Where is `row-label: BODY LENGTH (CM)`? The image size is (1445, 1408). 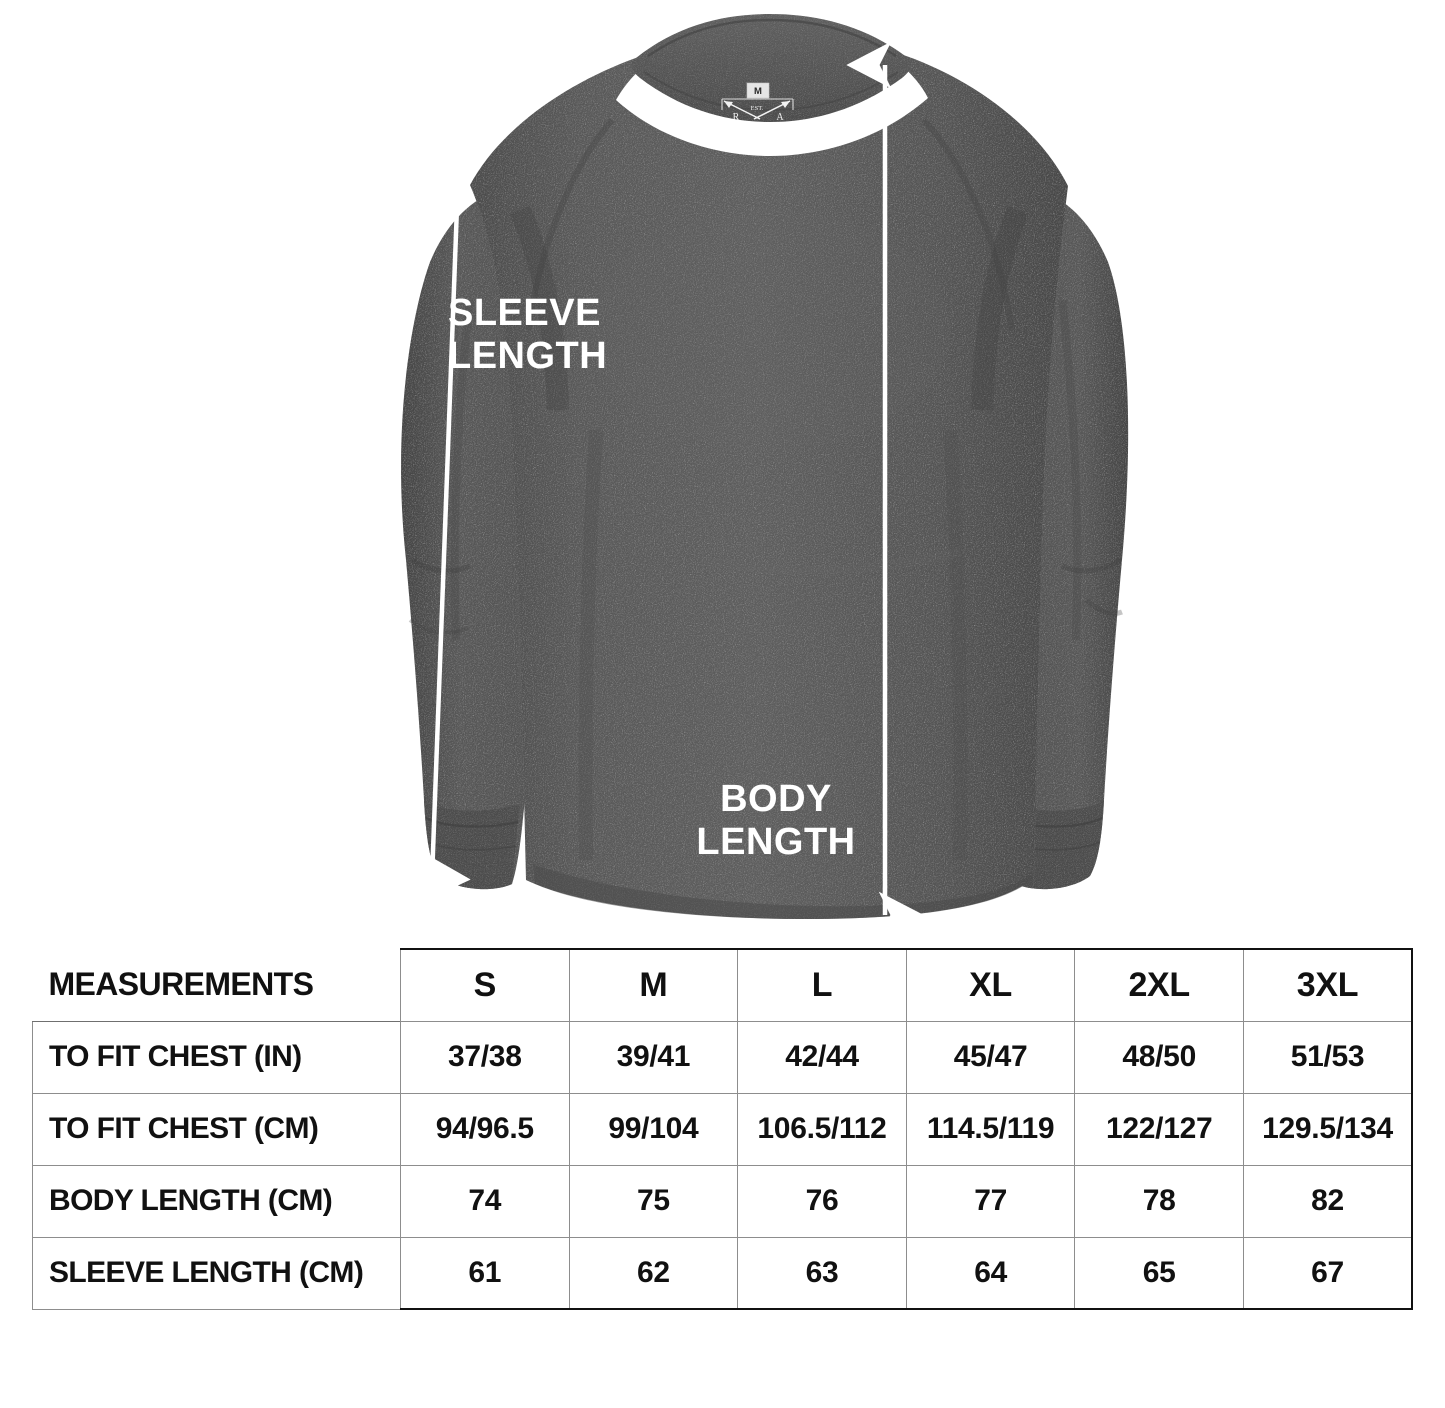 row-label: BODY LENGTH (CM) is located at coordinates (216, 1201).